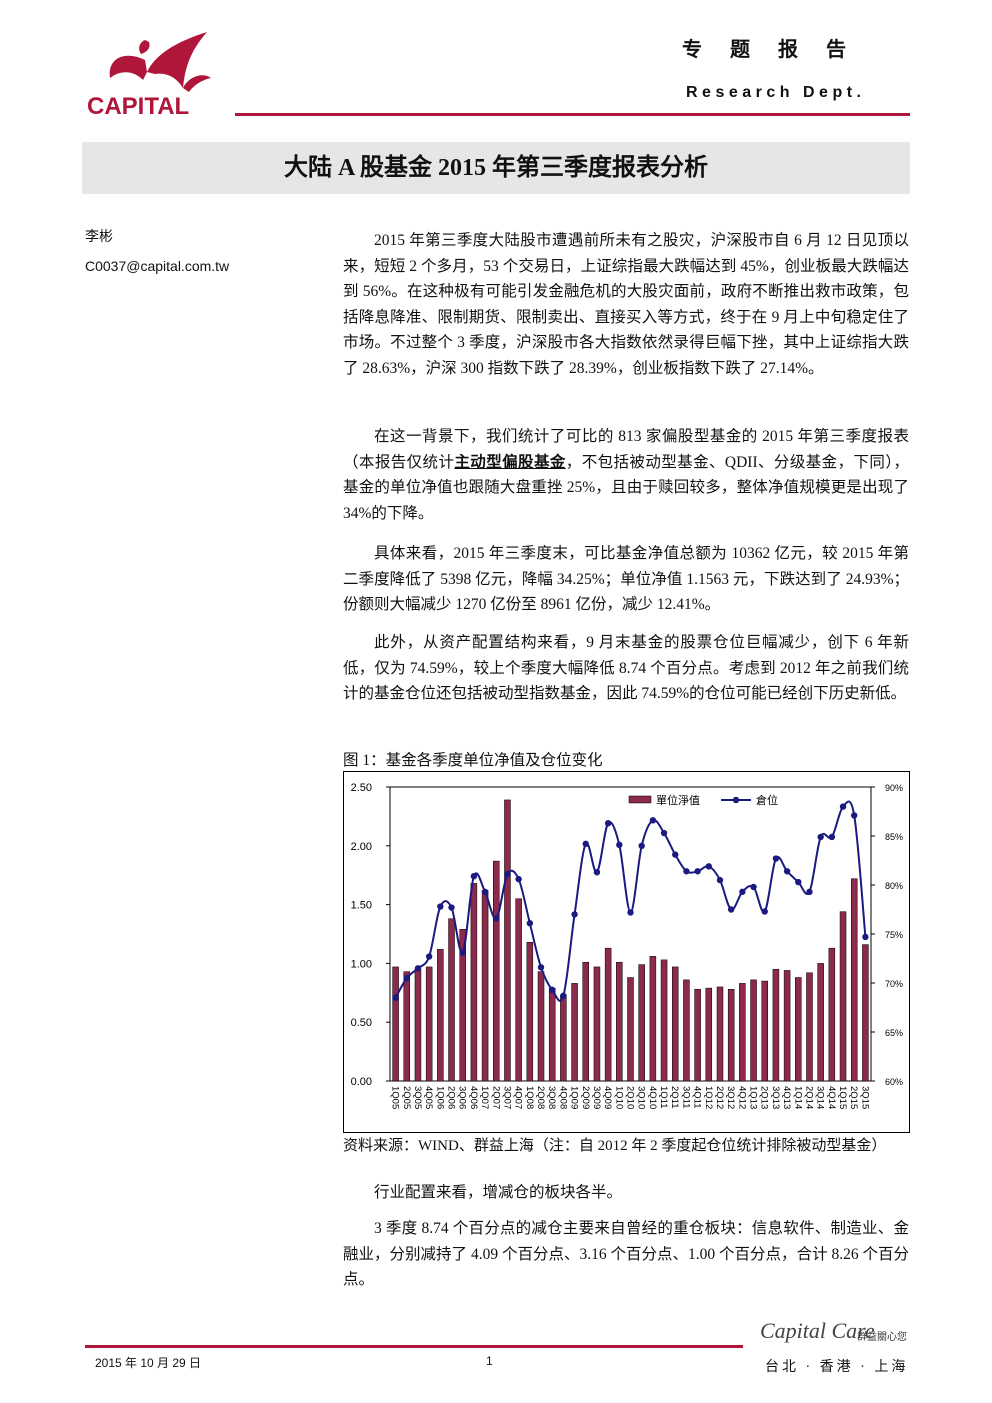 Image resolution: width=992 pixels, height=1403 pixels. Describe the element at coordinates (894, 1033) in the screenshot. I see `y2-tick-label: 65%` at that location.